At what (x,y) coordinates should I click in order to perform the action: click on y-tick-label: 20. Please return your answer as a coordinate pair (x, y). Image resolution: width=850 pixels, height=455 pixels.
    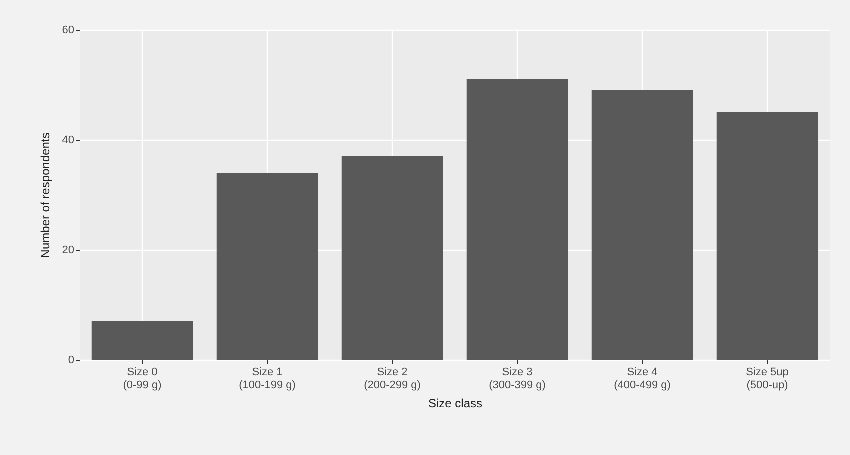
    Looking at the image, I should click on (68, 250).